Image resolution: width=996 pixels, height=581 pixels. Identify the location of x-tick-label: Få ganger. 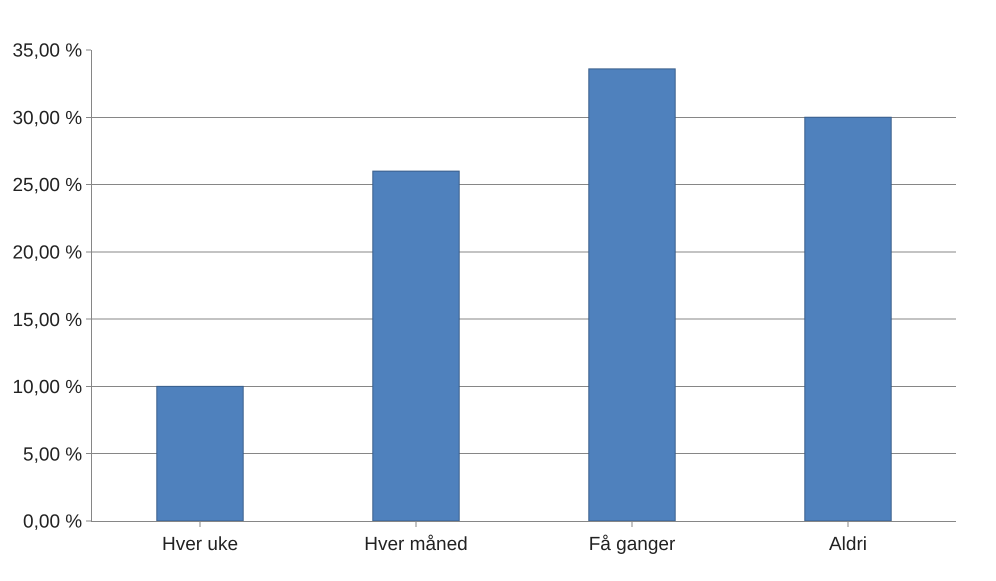
(632, 544).